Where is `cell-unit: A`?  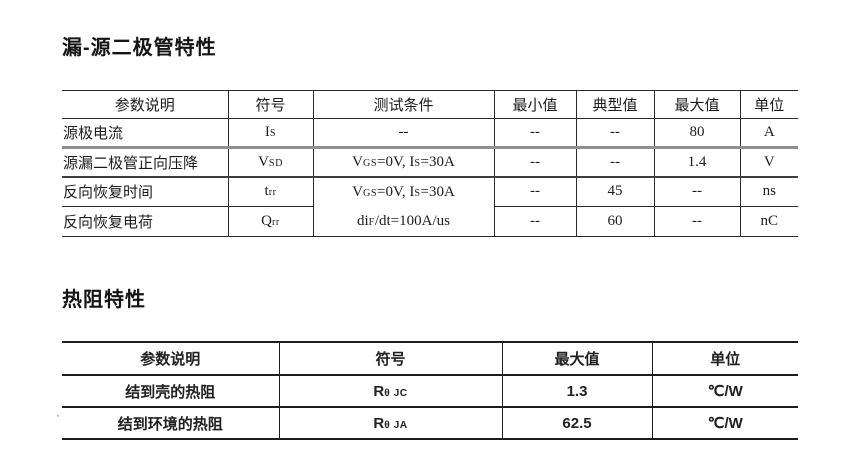
cell-unit: A is located at coordinates (768, 133).